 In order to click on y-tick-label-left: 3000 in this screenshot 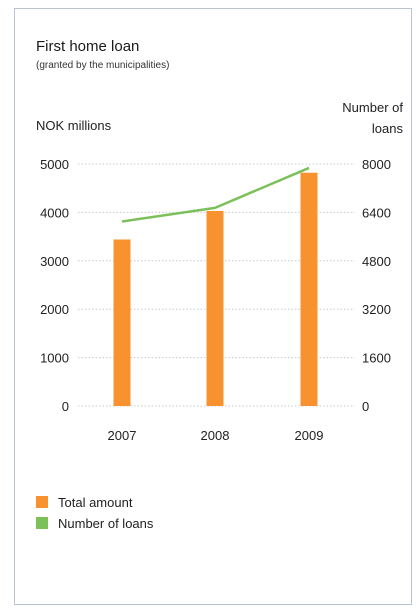, I will do `click(54, 261)`.